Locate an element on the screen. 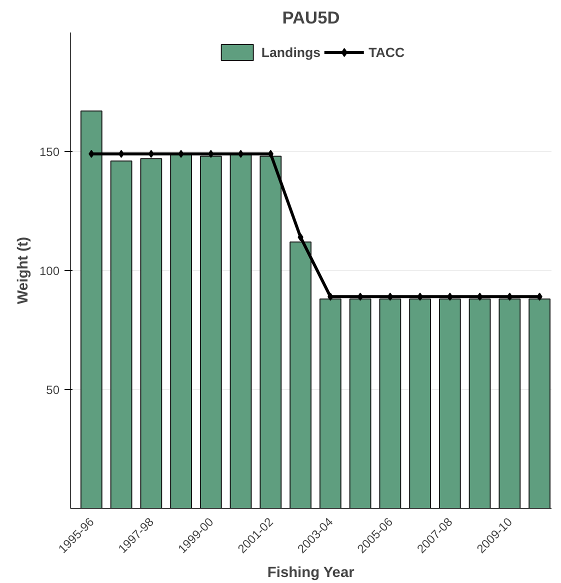 The image size is (561, 583). legend-label: Landings is located at coordinates (291, 52).